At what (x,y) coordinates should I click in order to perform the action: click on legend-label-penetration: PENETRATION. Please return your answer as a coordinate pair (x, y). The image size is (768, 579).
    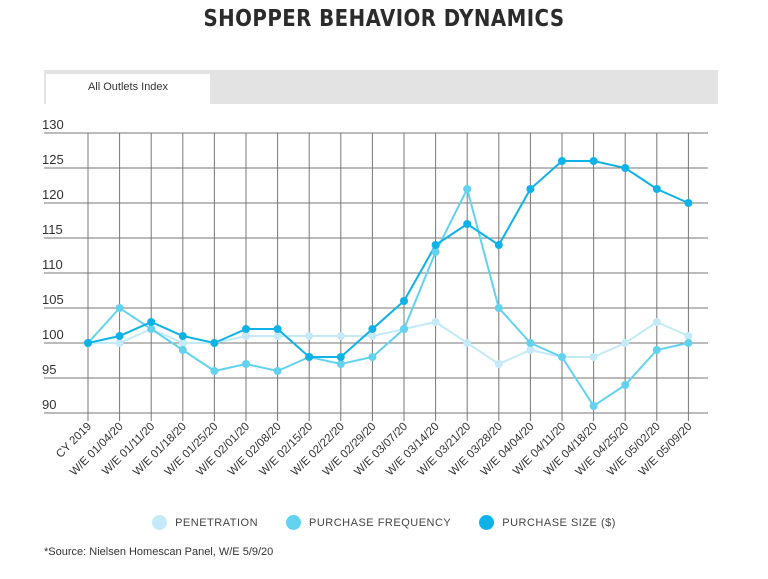
    Looking at the image, I should click on (217, 522).